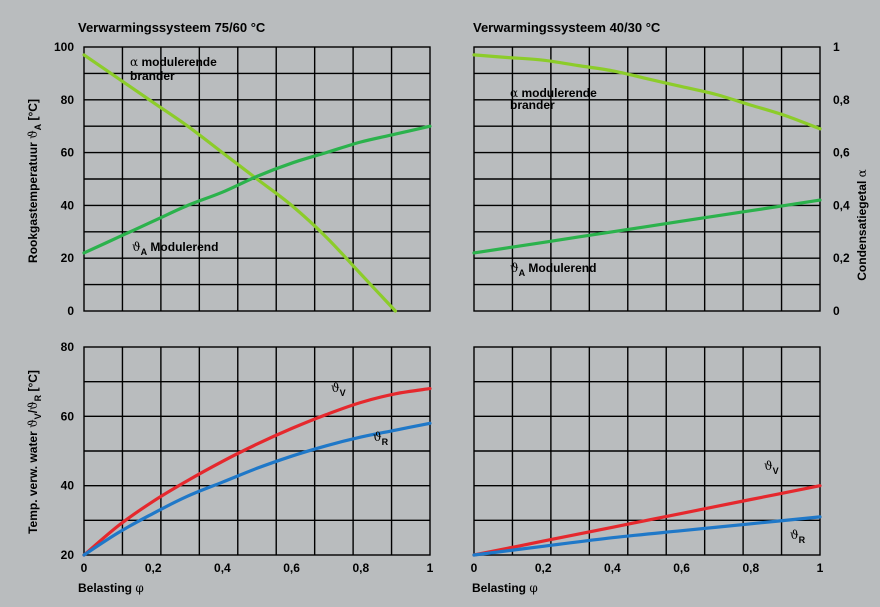 The height and width of the screenshot is (607, 880). Describe the element at coordinates (567, 27) in the screenshot. I see `chart-title-right: Verwarmingssysteem 40/30 °C` at that location.